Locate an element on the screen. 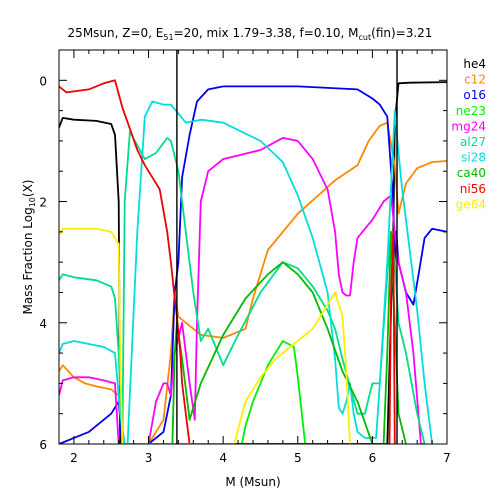 This screenshot has height=500, width=500. y-tick-label: 4 is located at coordinates (43, 324).